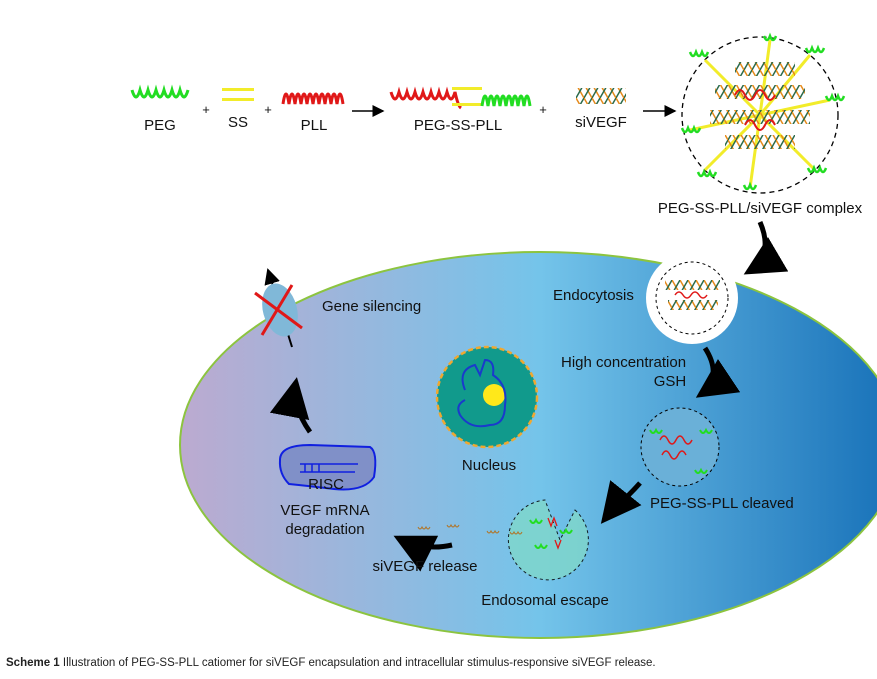 Image resolution: width=877 pixels, height=679 pixels. What do you see at coordinates (601, 122) in the screenshot?
I see `sivegf-label: siVEGF` at bounding box center [601, 122].